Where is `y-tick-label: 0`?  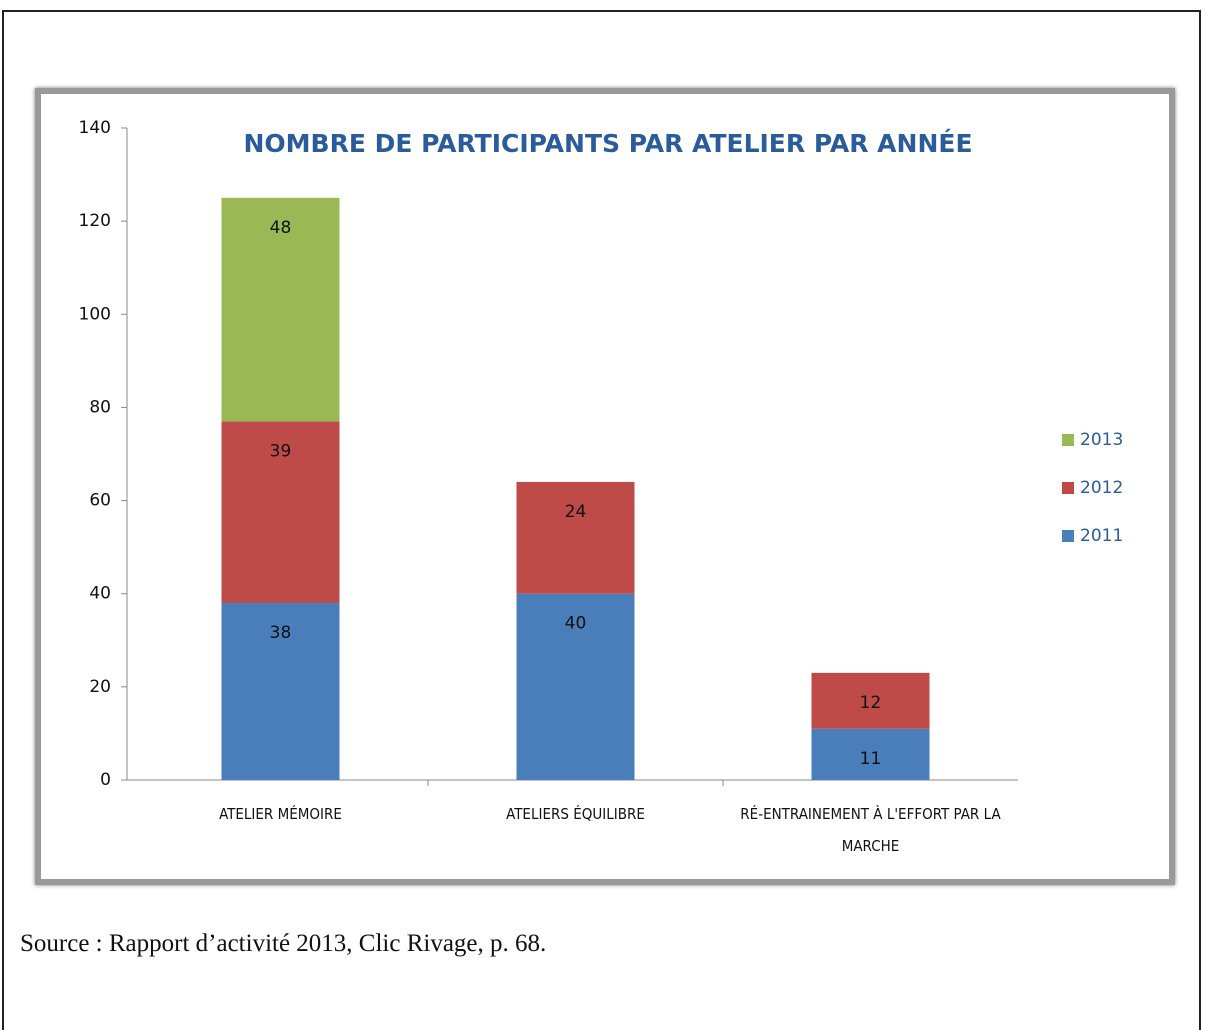 y-tick-label: 0 is located at coordinates (105, 780).